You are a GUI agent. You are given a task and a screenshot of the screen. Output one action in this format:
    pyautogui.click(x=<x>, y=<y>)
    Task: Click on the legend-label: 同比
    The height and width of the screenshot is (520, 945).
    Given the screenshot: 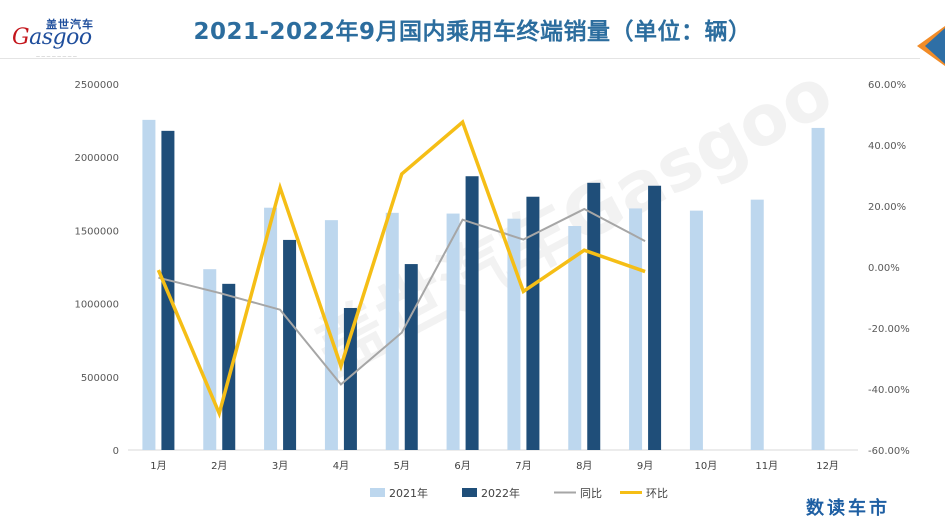 What is the action you would take?
    pyautogui.click(x=591, y=493)
    